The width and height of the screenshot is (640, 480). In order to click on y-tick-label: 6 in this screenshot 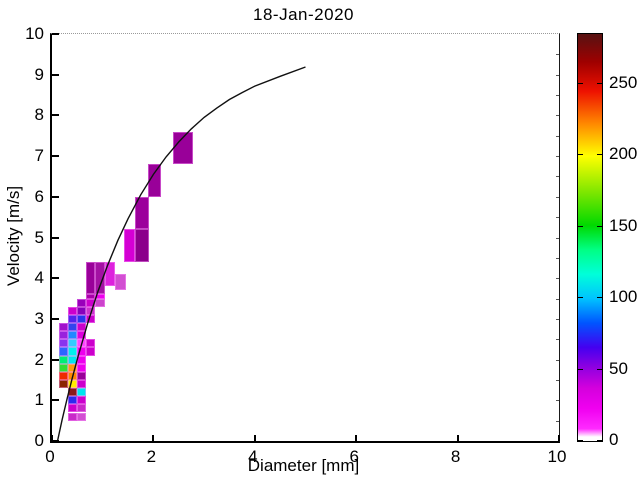, I will do `click(39, 196)`.